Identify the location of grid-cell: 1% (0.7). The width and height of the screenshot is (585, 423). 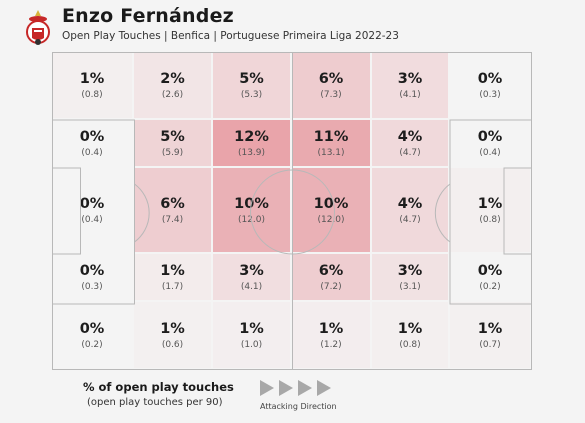
(491, 336).